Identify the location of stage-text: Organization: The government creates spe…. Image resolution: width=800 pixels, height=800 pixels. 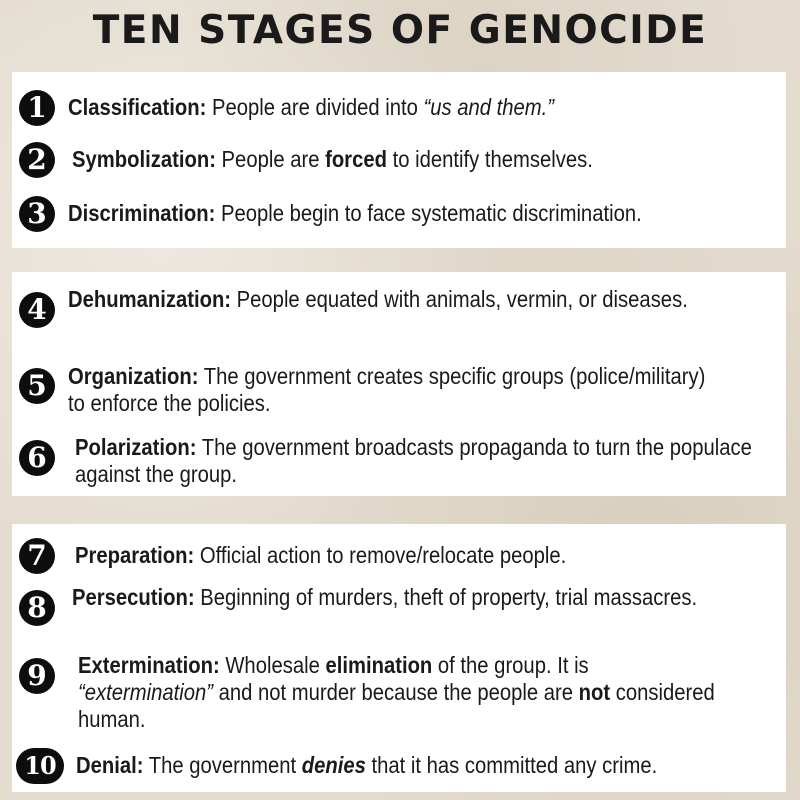
(391, 390).